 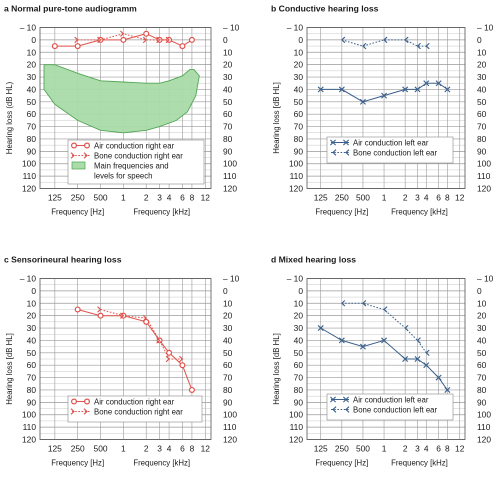 I want to click on y-tick-label-right: 120, so click(x=230, y=440).